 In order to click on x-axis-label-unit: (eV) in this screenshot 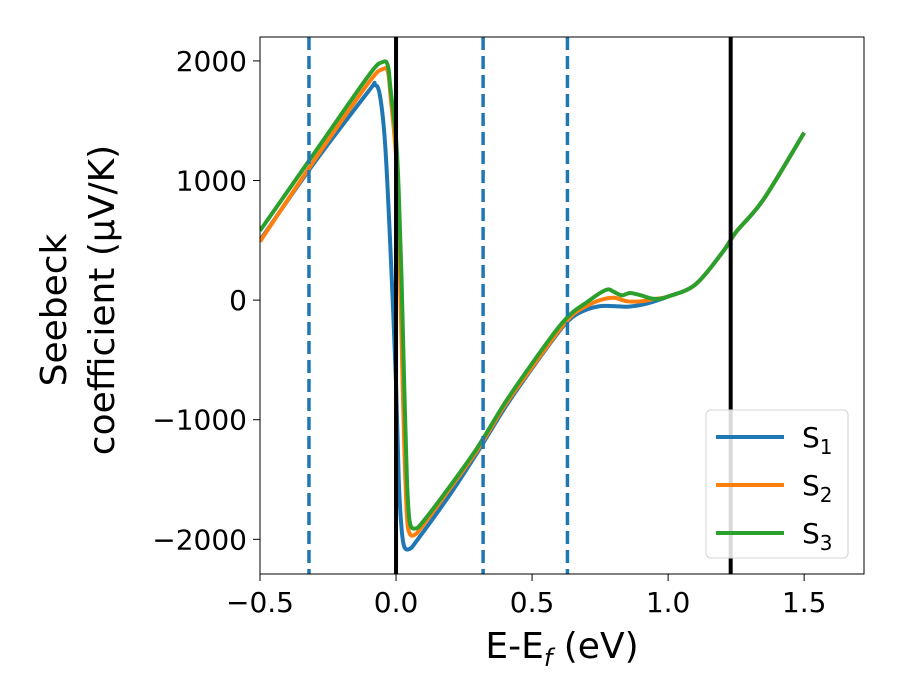, I will do `click(595, 646)`.